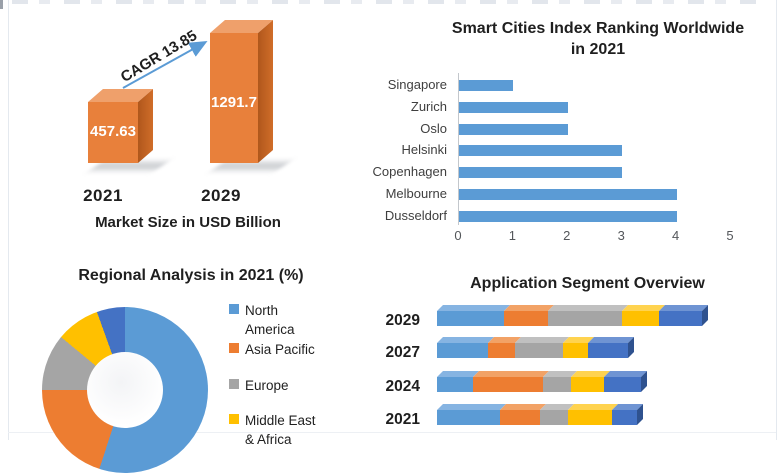  Describe the element at coordinates (188, 222) in the screenshot. I see `market-size-caption: Market Size in USD Billion` at that location.